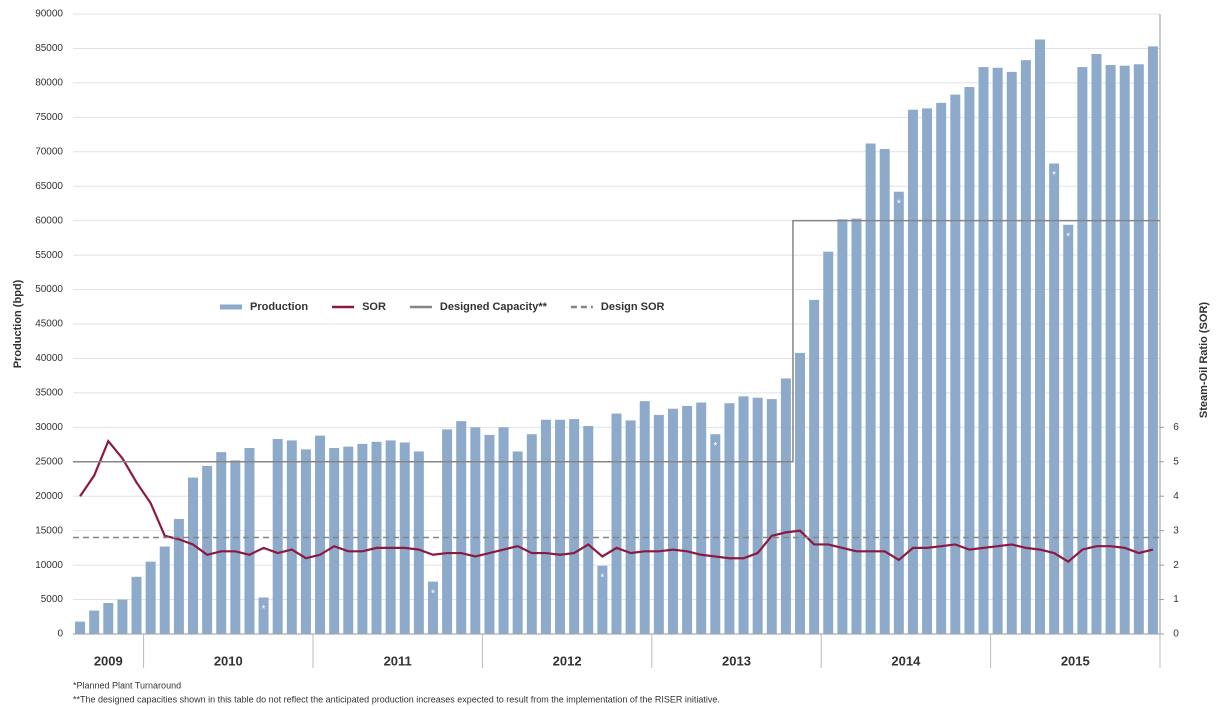 The height and width of the screenshot is (706, 1217). I want to click on y-tick-label: 20000, so click(49, 496).